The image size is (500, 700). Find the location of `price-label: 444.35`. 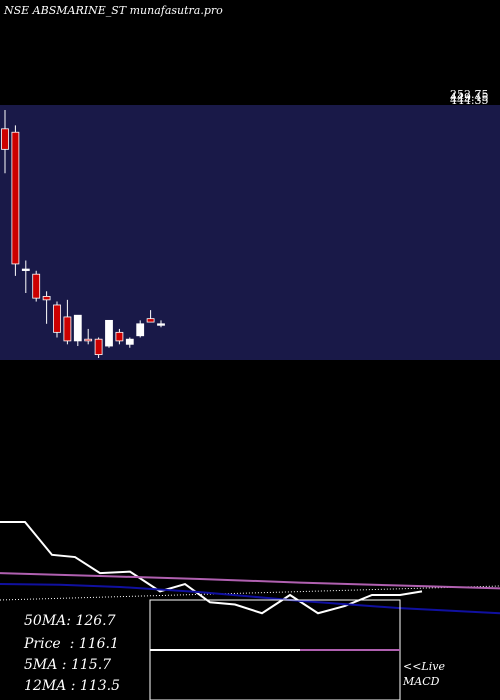

price-label: 444.35 is located at coordinates (469, 100).